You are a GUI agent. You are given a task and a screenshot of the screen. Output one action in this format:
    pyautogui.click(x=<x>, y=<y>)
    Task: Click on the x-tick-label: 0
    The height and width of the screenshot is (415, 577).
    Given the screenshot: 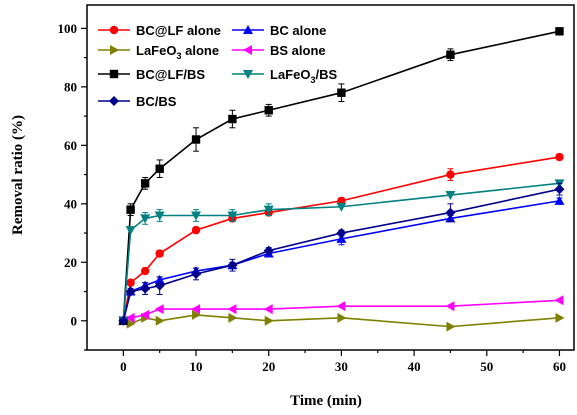 What is the action you would take?
    pyautogui.click(x=123, y=366)
    